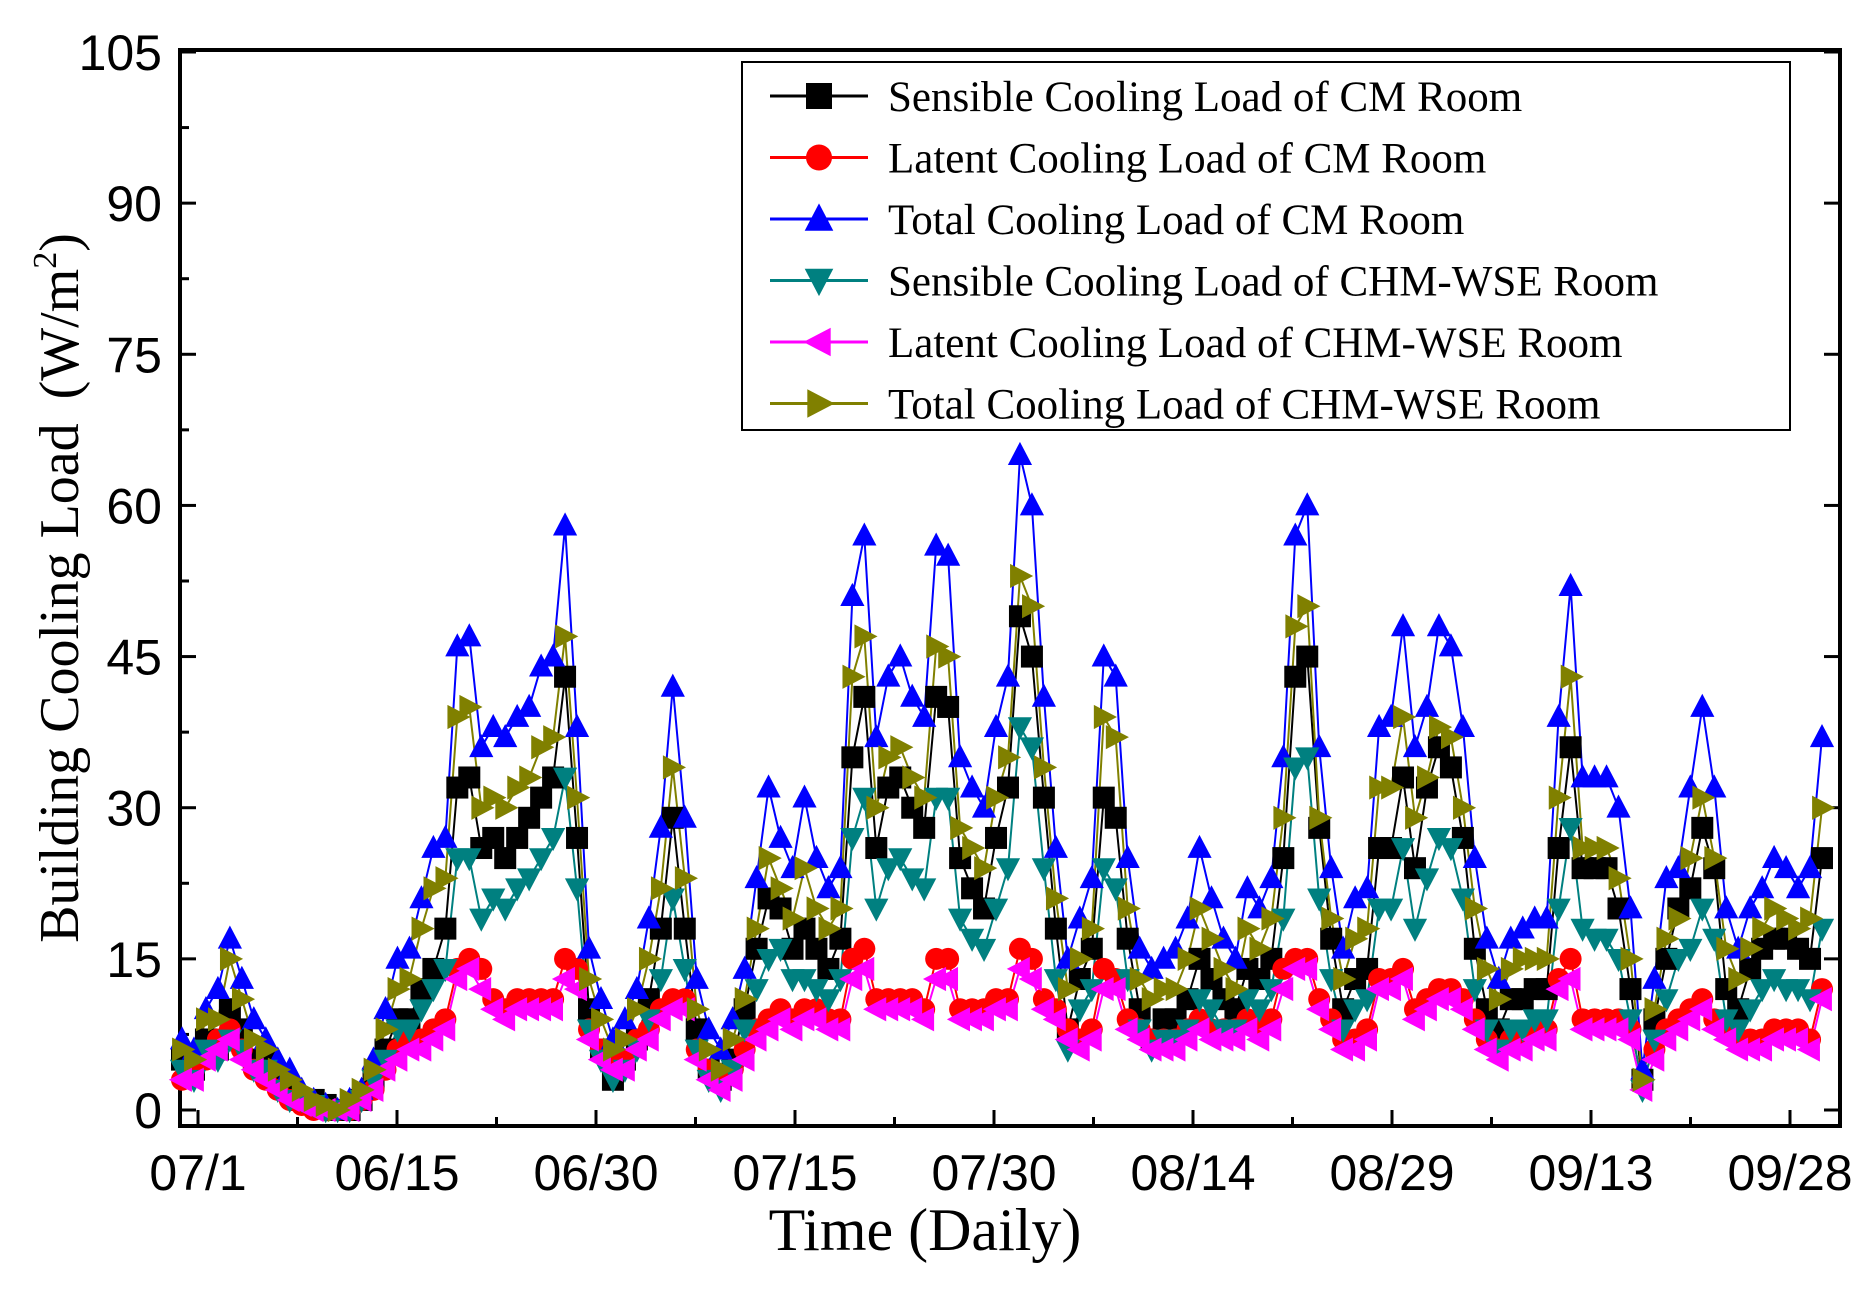 The image size is (1866, 1299). What do you see at coordinates (1205, 97) in the screenshot?
I see `legend-label: Sensible Cooling Load of CM Room` at bounding box center [1205, 97].